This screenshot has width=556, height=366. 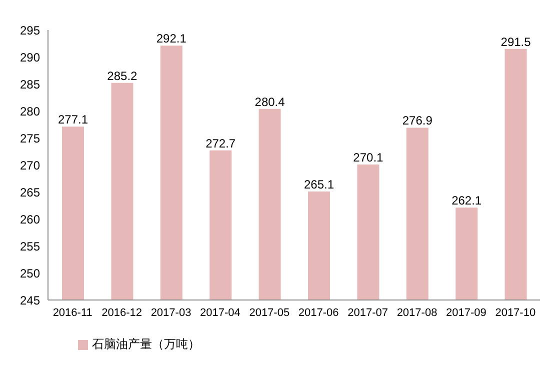 What do you see at coordinates (269, 312) in the screenshot?
I see `x-tick-label: 2017-05` at bounding box center [269, 312].